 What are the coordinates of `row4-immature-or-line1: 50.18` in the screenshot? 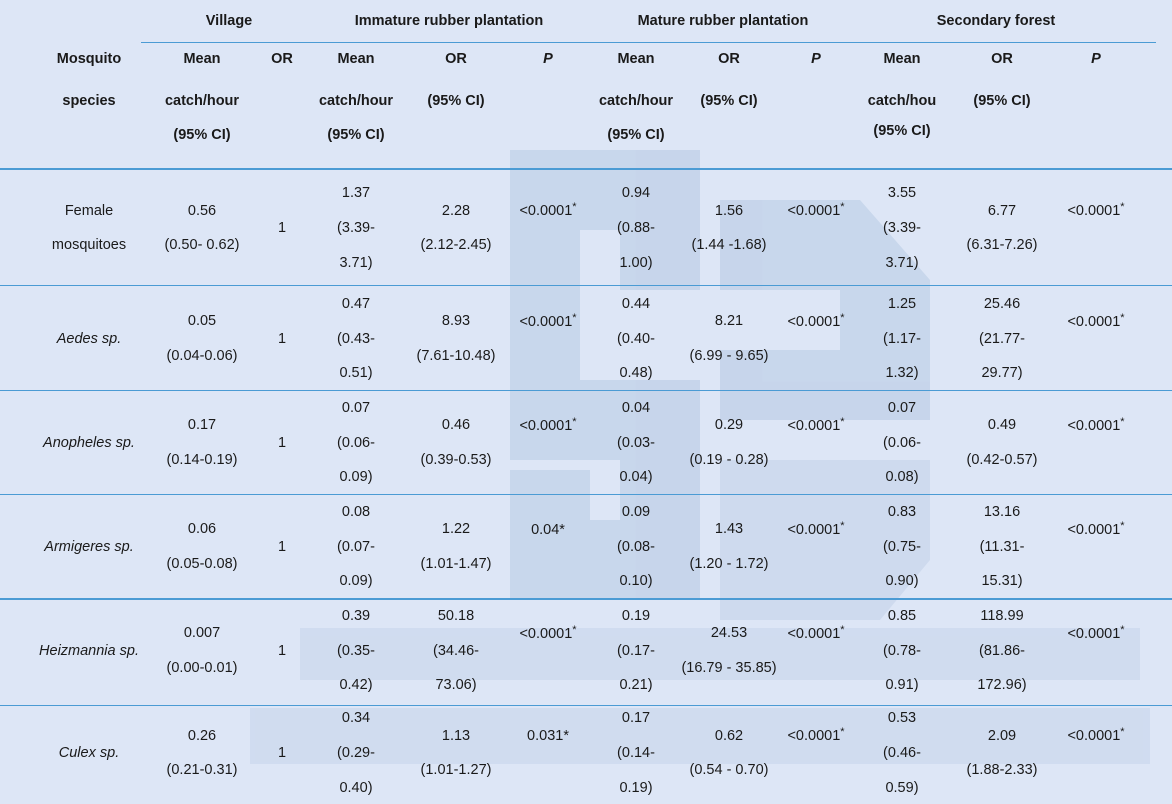 It's located at (456, 616).